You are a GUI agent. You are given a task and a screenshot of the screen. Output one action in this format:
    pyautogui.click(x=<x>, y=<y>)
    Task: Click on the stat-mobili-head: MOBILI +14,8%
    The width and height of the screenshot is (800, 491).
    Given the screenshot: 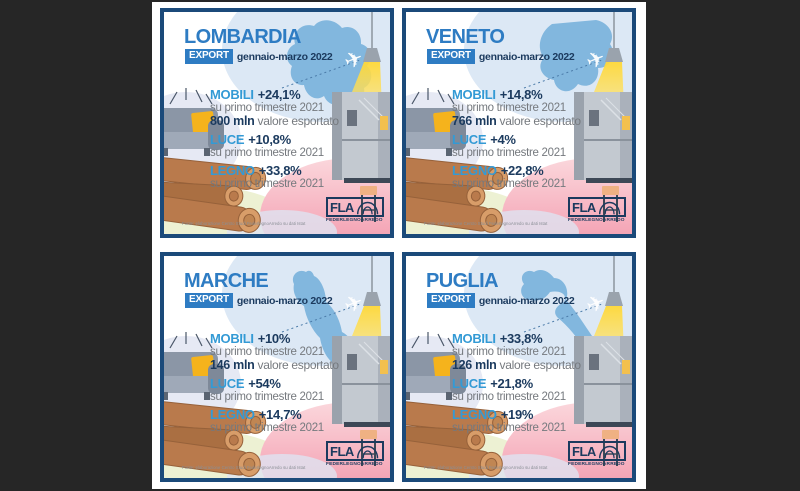 What is the action you would take?
    pyautogui.click(x=516, y=94)
    